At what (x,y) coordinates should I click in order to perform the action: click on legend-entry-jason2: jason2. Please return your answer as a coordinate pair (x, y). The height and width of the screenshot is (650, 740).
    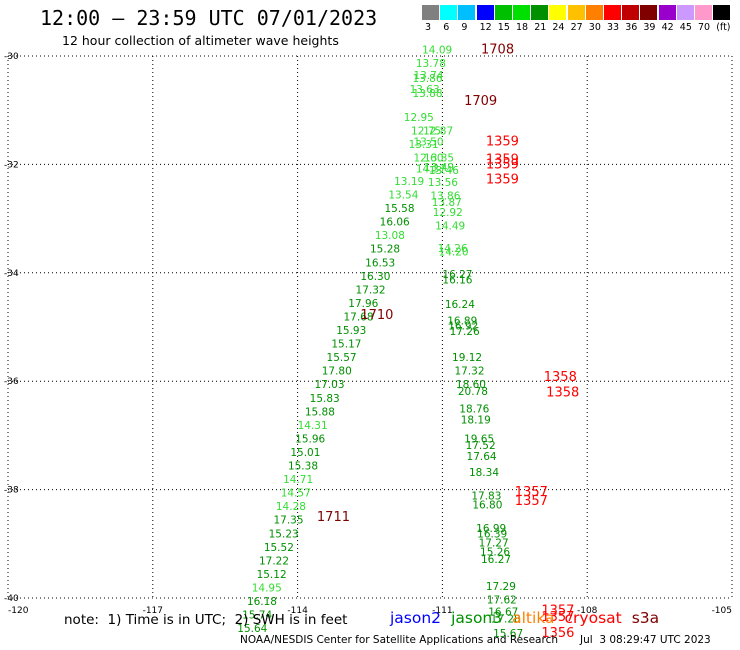
    Looking at the image, I should click on (416, 618).